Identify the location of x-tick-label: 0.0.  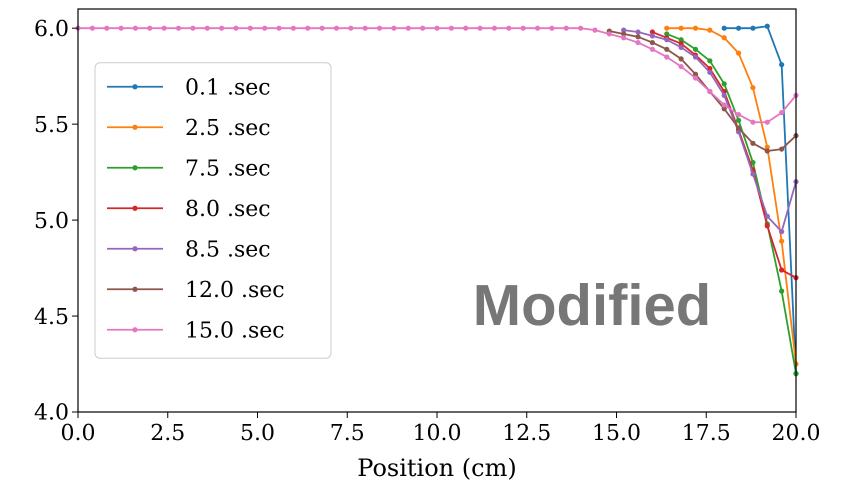
(78, 433).